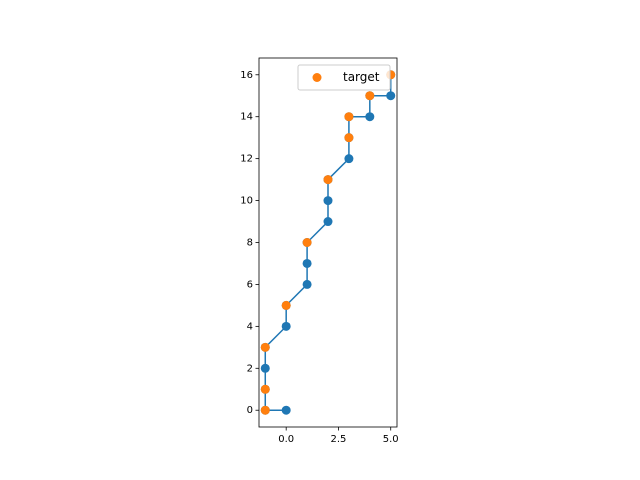 The height and width of the screenshot is (480, 640). I want to click on legend-label: target, so click(361, 77).